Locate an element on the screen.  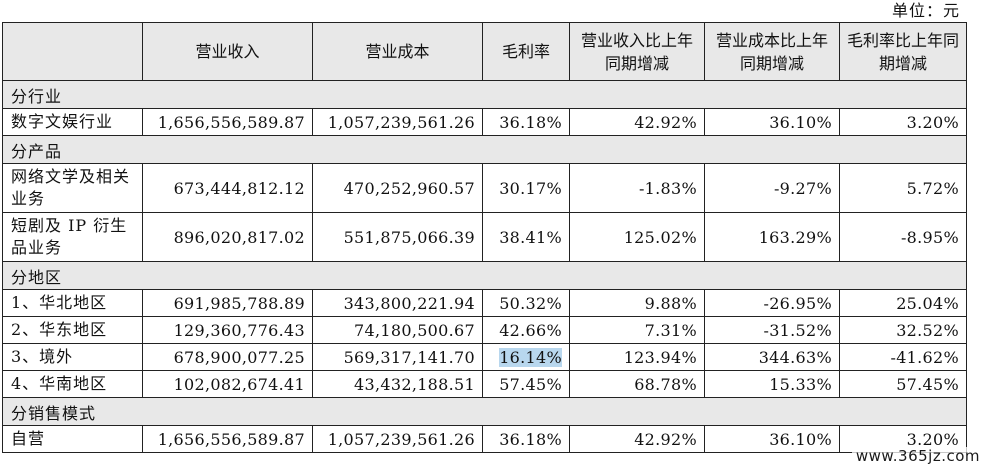
section-row: 分销售模式 is located at coordinates (484, 411).